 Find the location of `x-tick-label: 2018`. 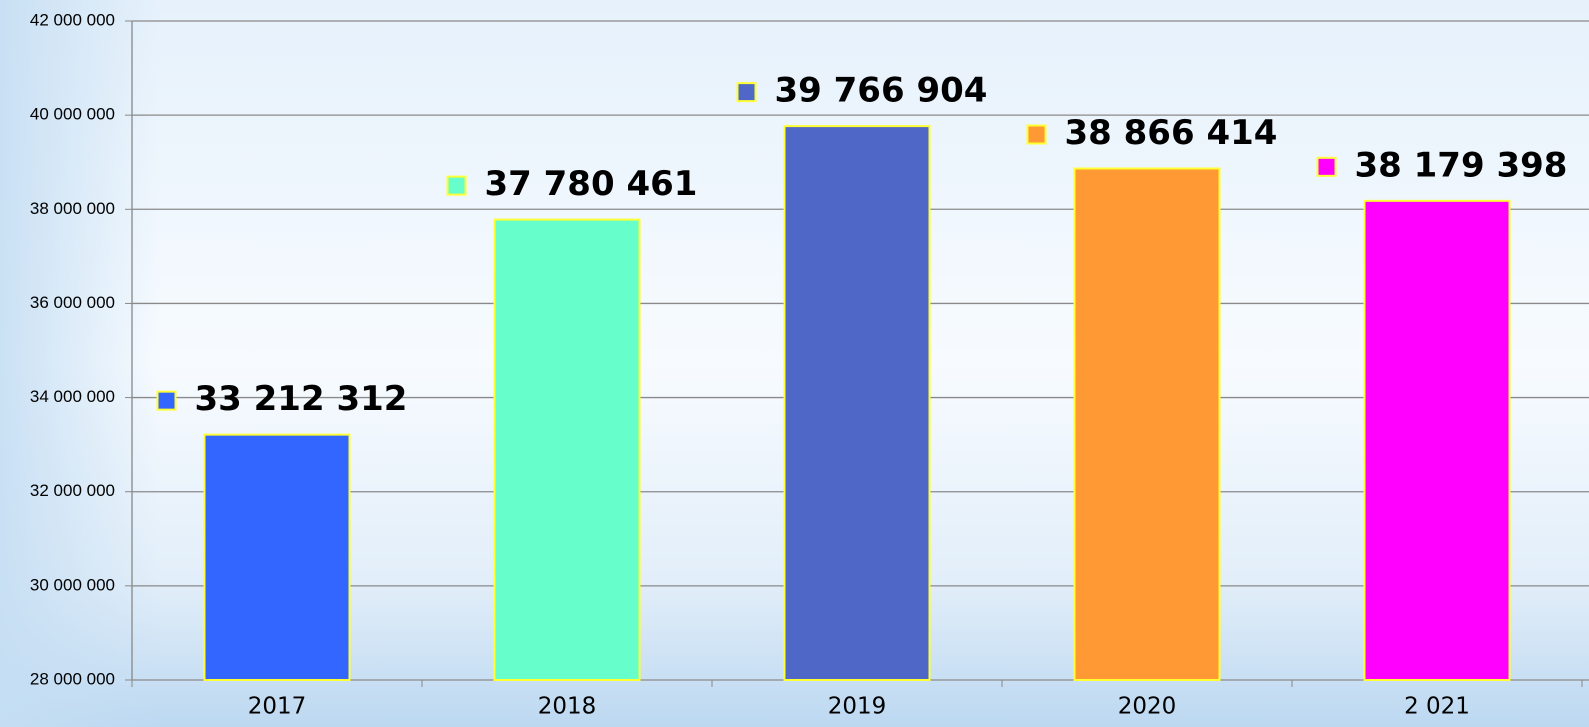

x-tick-label: 2018 is located at coordinates (567, 707).